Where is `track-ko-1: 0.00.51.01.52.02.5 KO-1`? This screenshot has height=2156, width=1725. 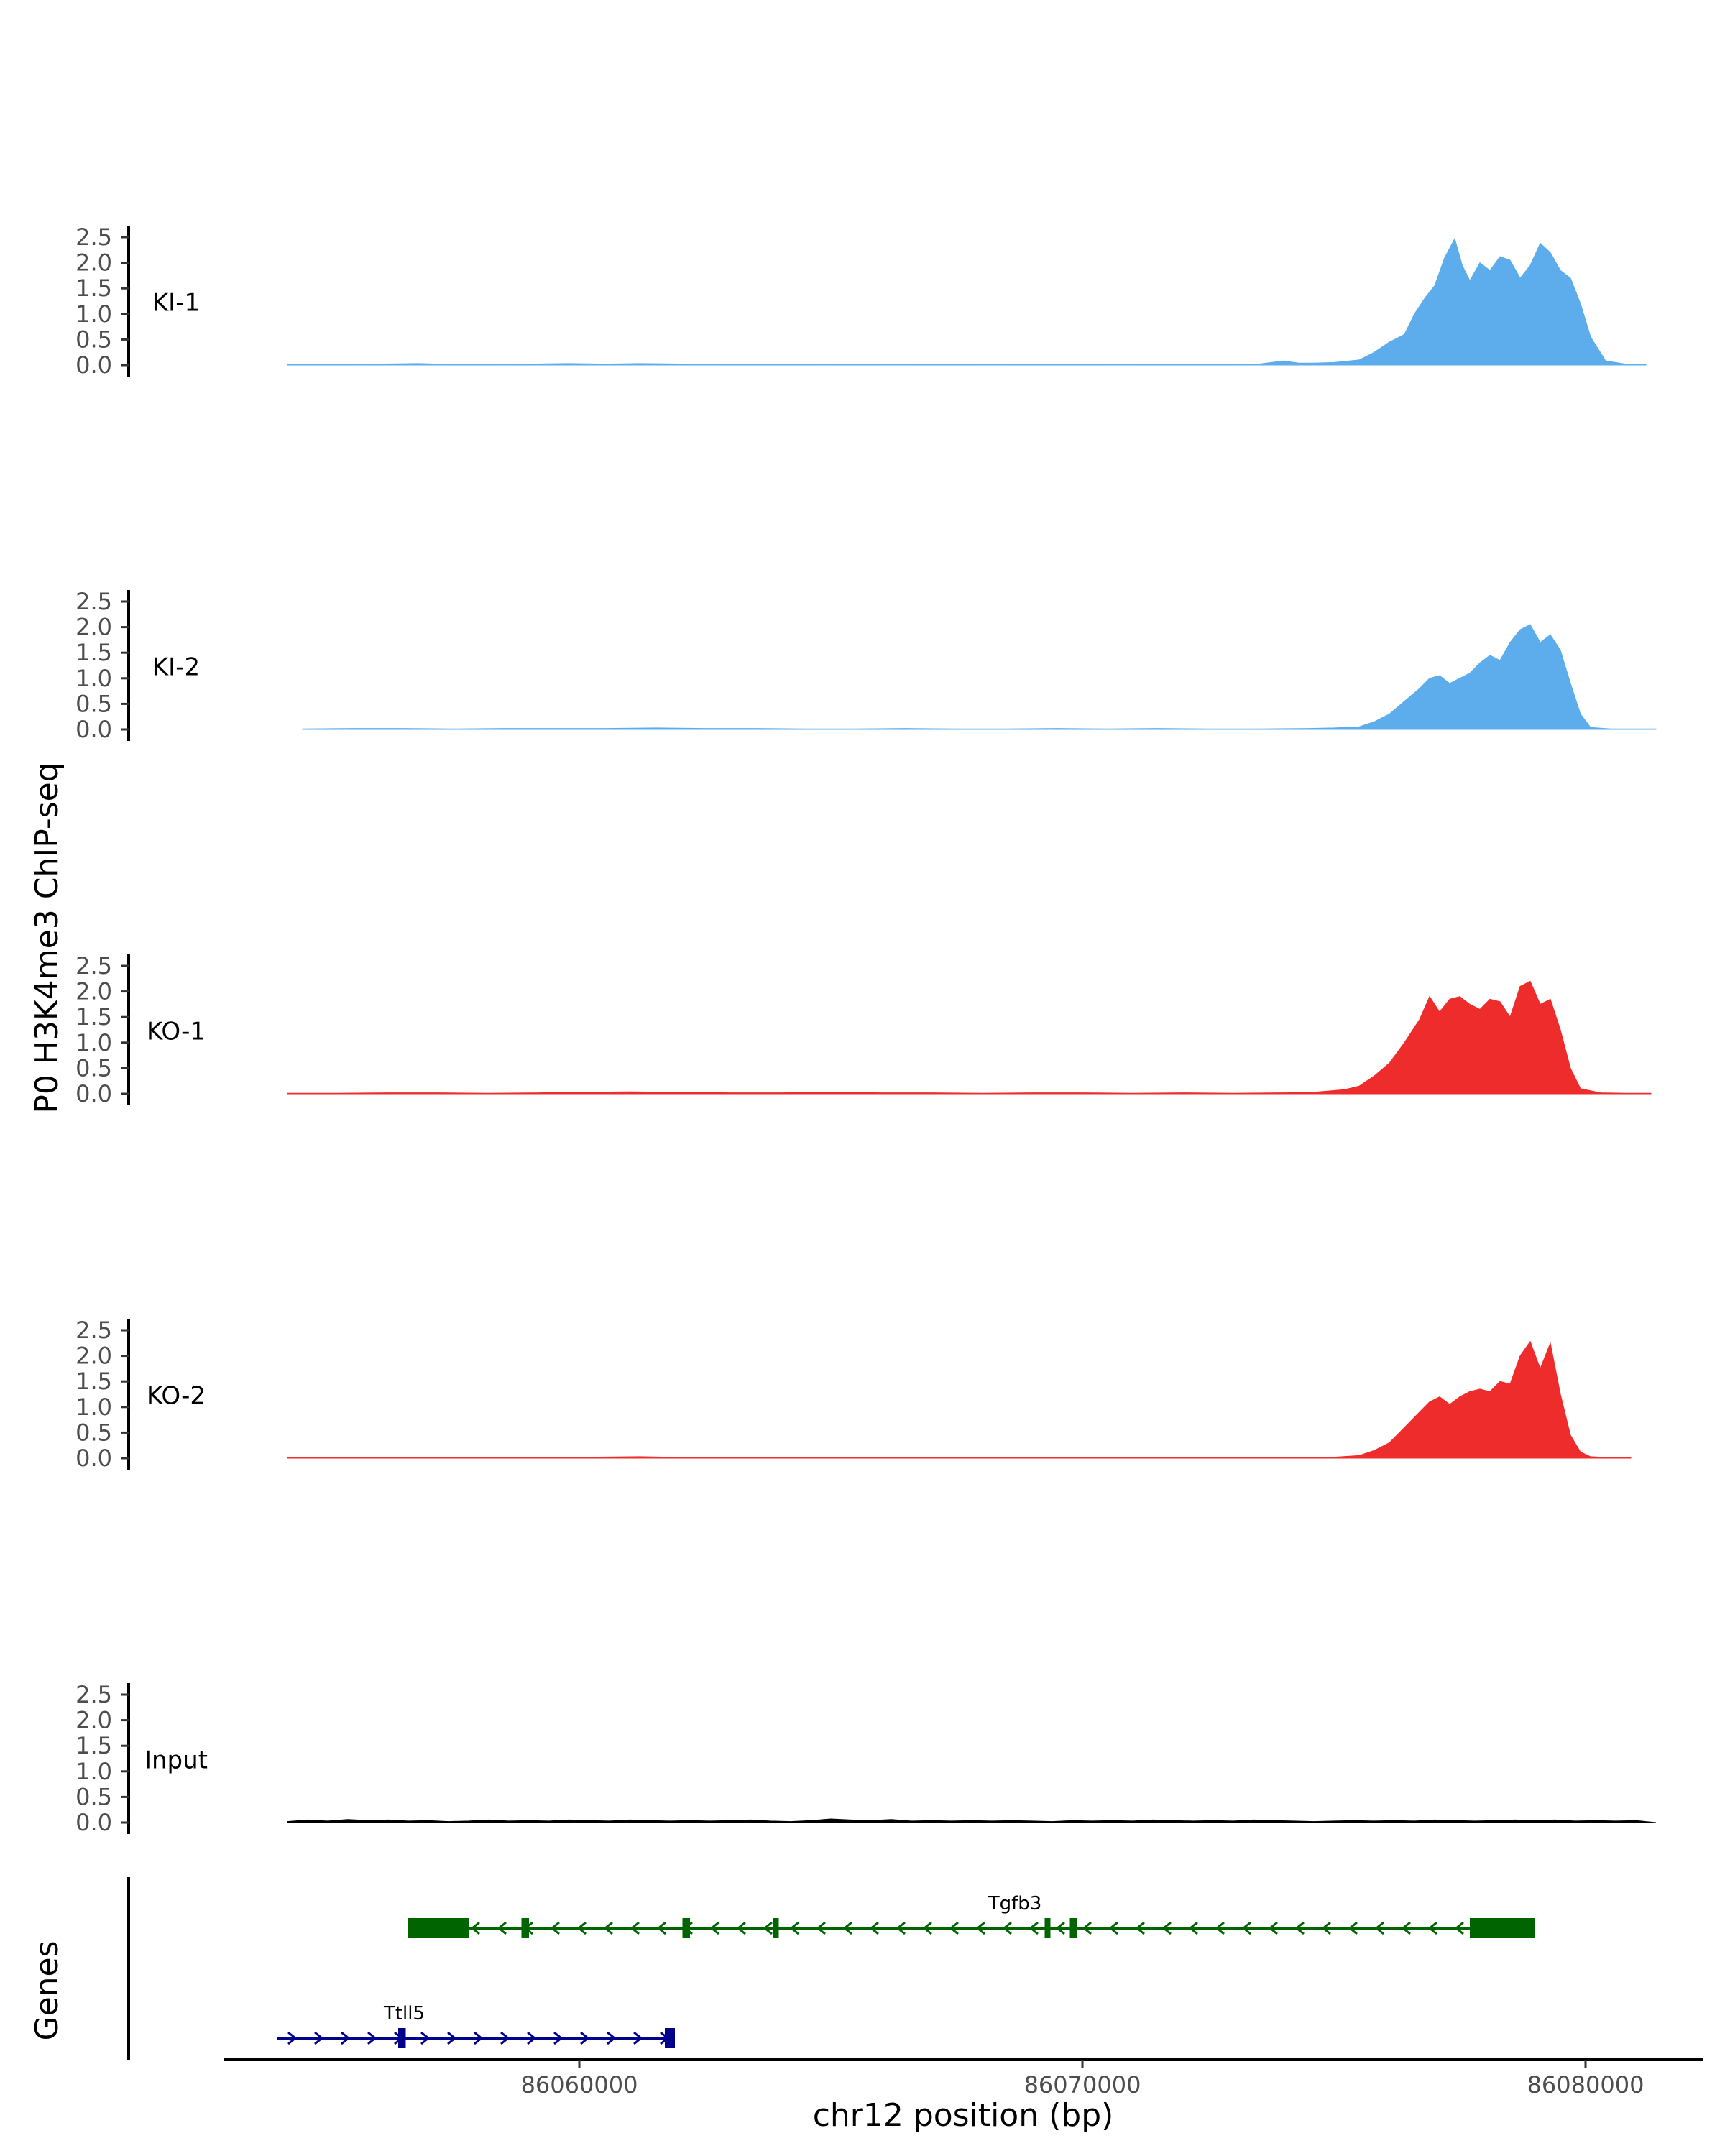 track-ko-1: 0.00.51.01.52.02.5 KO-1 is located at coordinates (863, 1029).